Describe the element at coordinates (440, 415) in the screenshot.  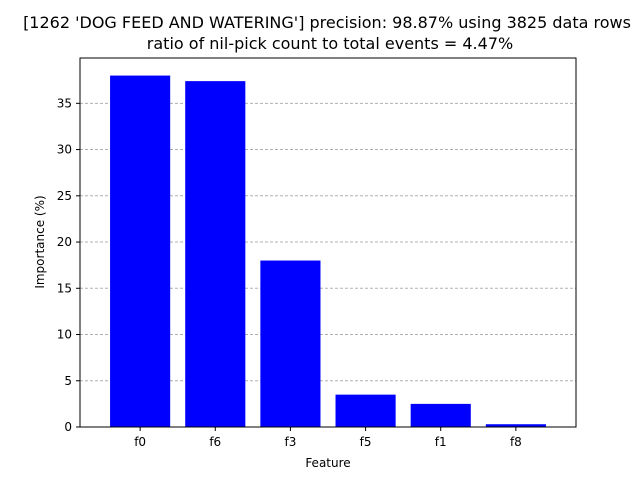
I see `bar-f1` at that location.